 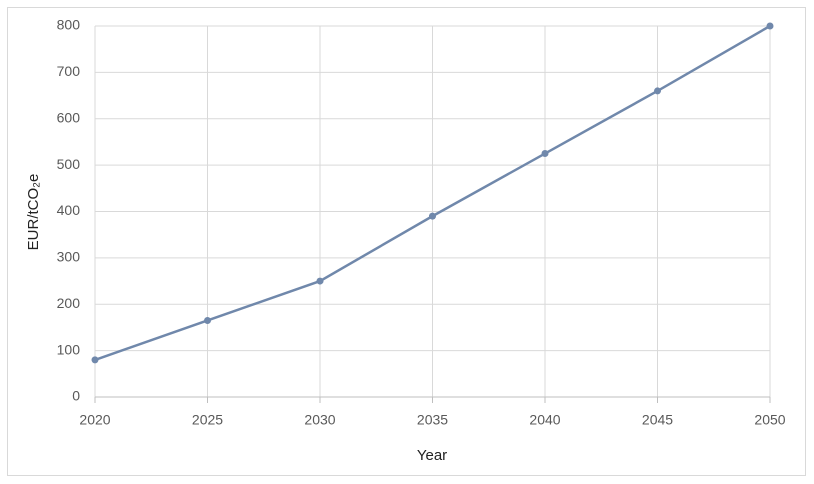 What do you see at coordinates (69, 303) in the screenshot?
I see `y-tick-label: 200` at bounding box center [69, 303].